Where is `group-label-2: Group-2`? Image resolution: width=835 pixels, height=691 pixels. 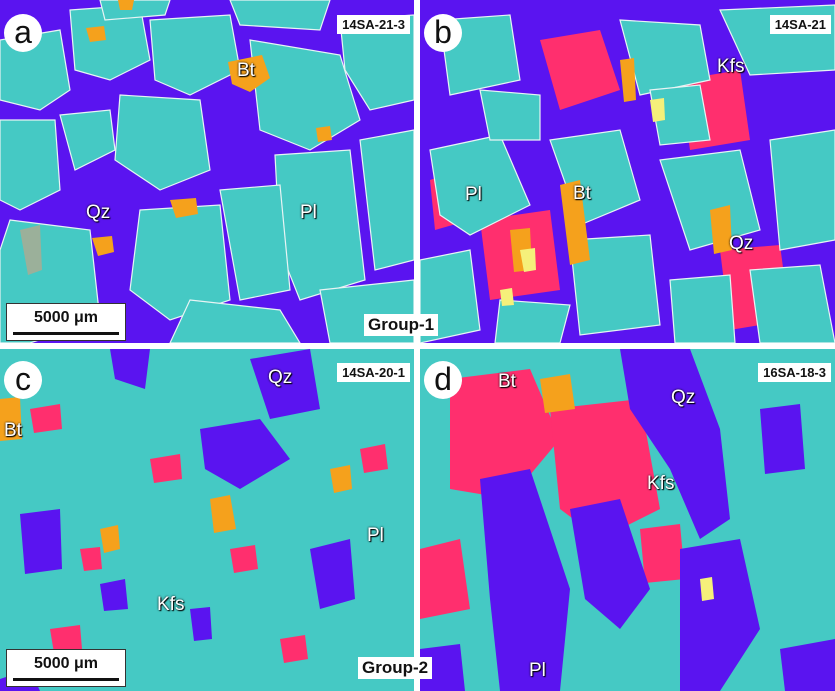 group-label-2: Group-2 is located at coordinates (395, 668).